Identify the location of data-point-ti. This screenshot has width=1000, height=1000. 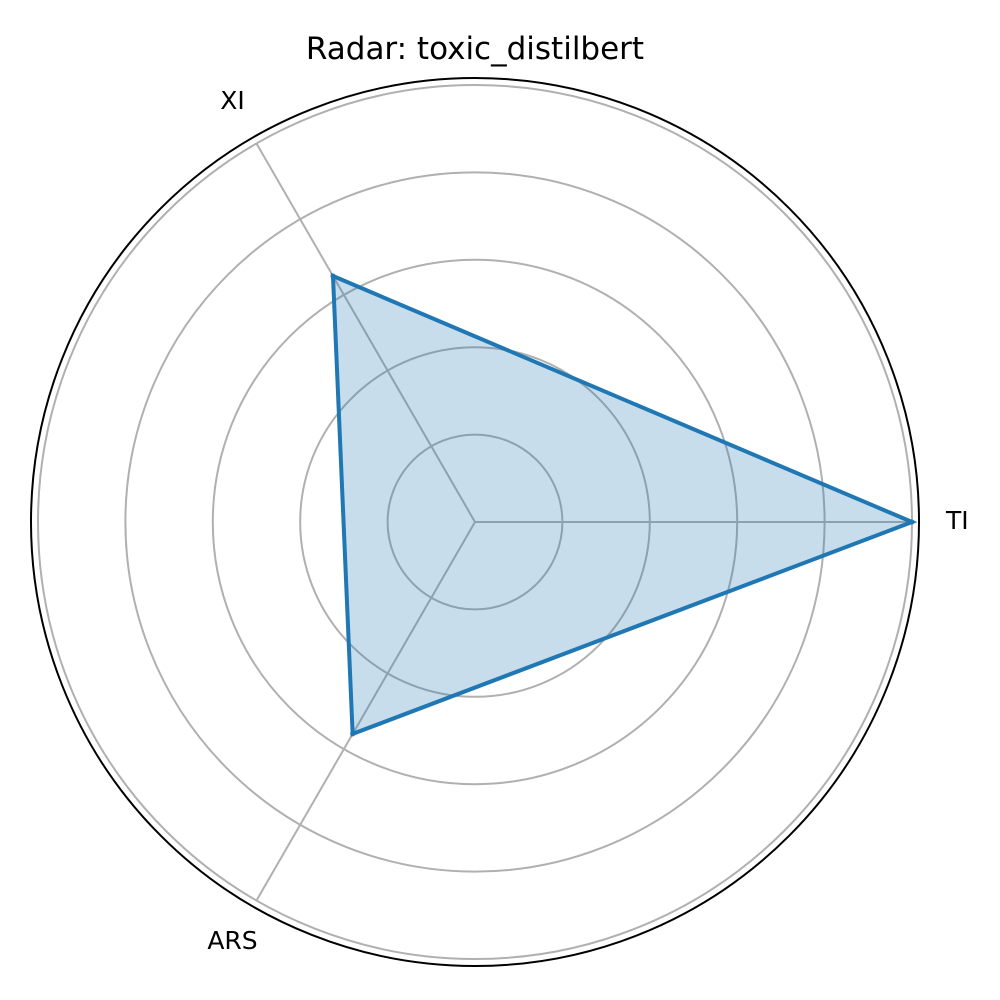
(912, 522).